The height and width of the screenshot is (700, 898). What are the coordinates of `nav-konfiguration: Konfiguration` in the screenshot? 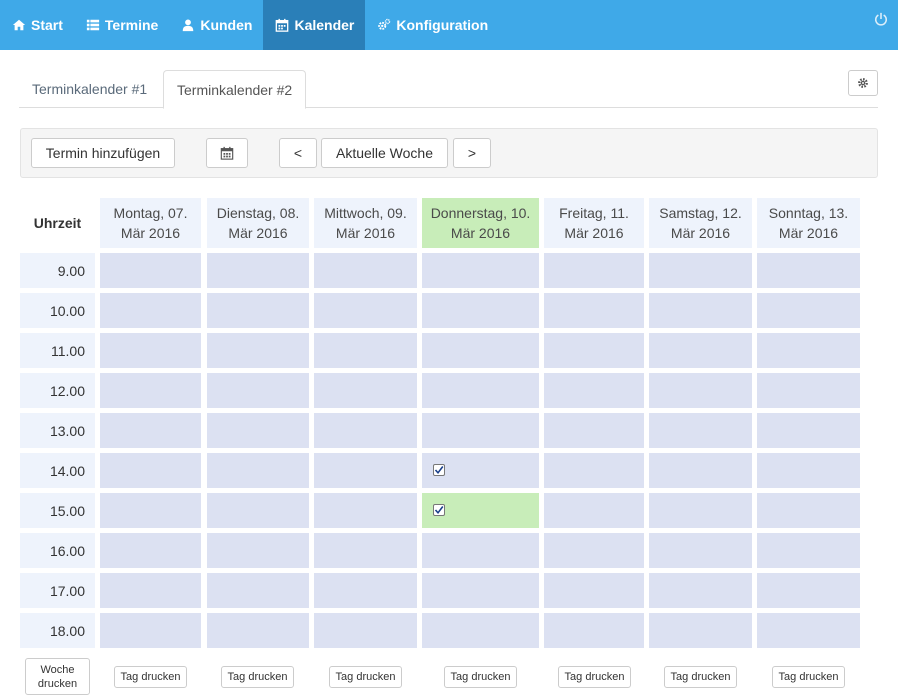 It's located at (432, 25).